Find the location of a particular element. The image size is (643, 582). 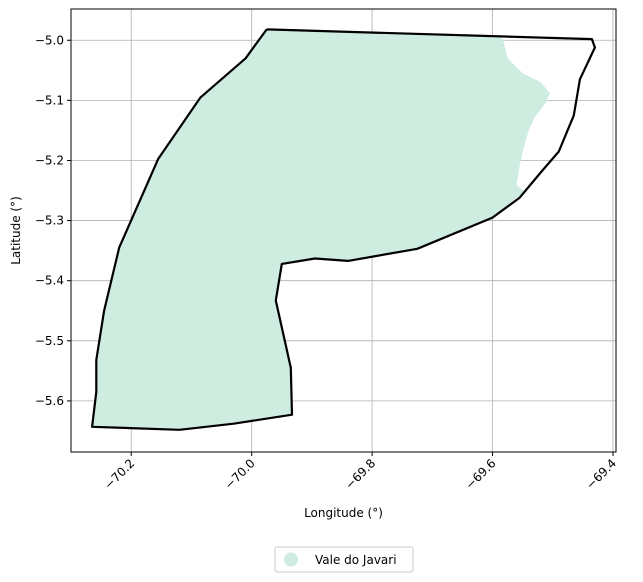

legend-marker-vale-do-javari is located at coordinates (291, 559).